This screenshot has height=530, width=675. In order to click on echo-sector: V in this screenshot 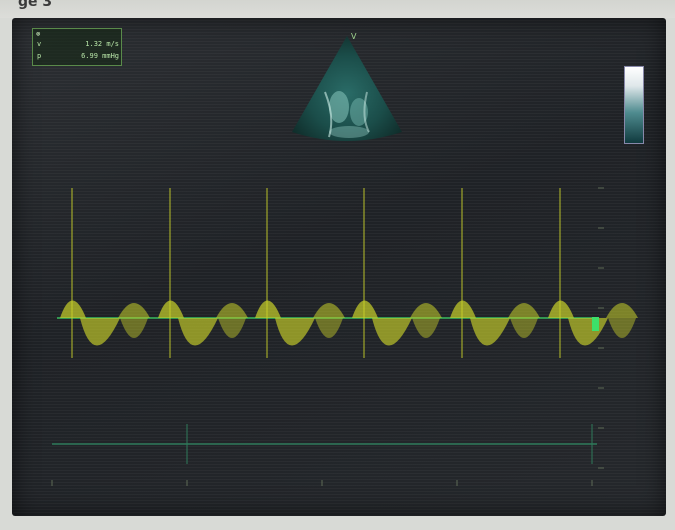, I will do `click(342, 97)`.